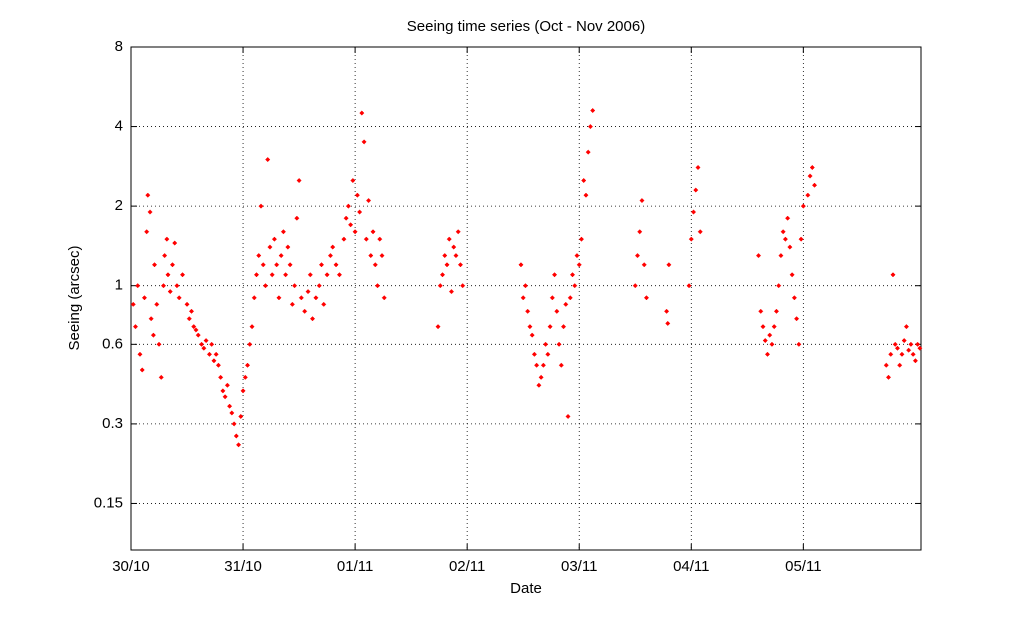  What do you see at coordinates (579, 566) in the screenshot?
I see `x-tick-label: 03/11` at bounding box center [579, 566].